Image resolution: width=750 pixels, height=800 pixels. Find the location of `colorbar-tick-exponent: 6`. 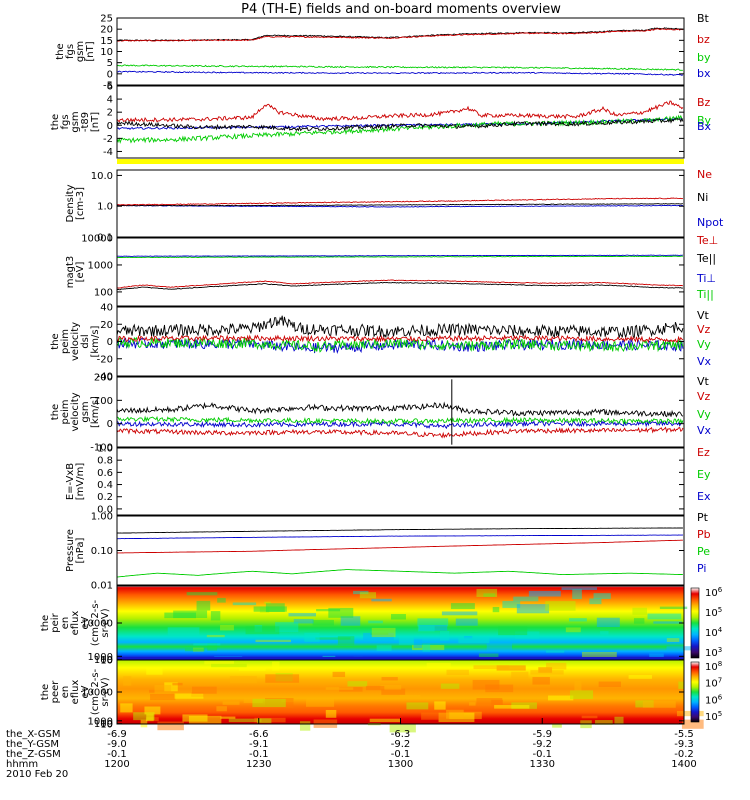

colorbar-tick-exponent: 6 is located at coordinates (720, 590).